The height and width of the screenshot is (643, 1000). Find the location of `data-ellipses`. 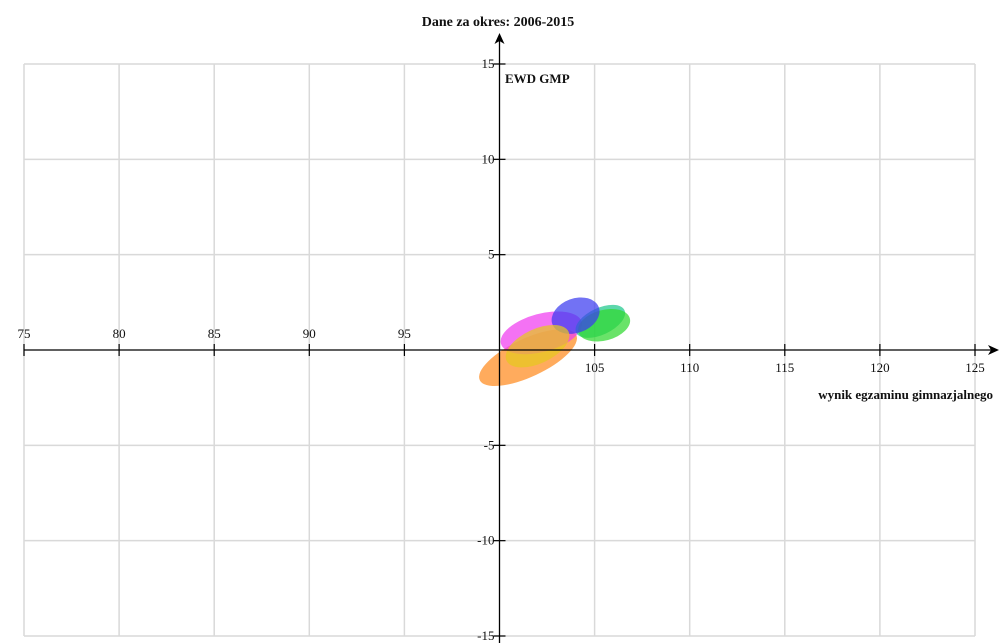

data-ellipses is located at coordinates (555, 342).